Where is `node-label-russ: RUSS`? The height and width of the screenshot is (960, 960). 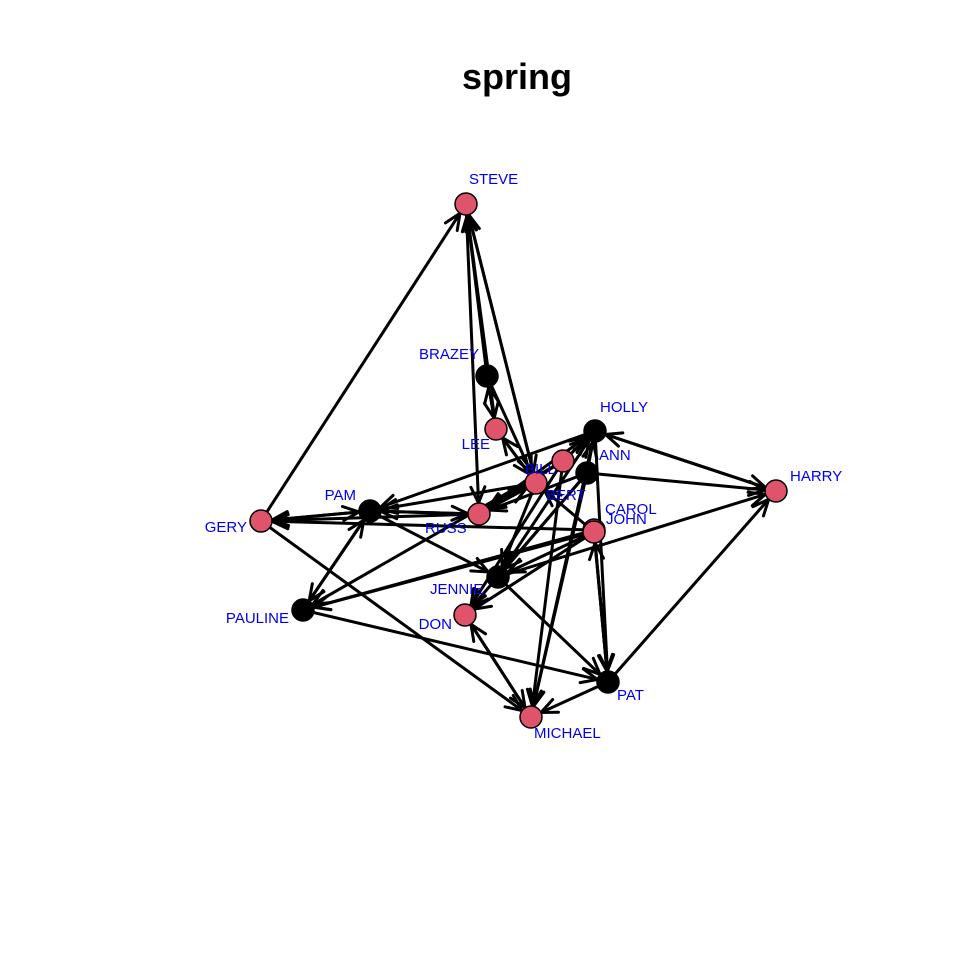 node-label-russ: RUSS is located at coordinates (446, 528).